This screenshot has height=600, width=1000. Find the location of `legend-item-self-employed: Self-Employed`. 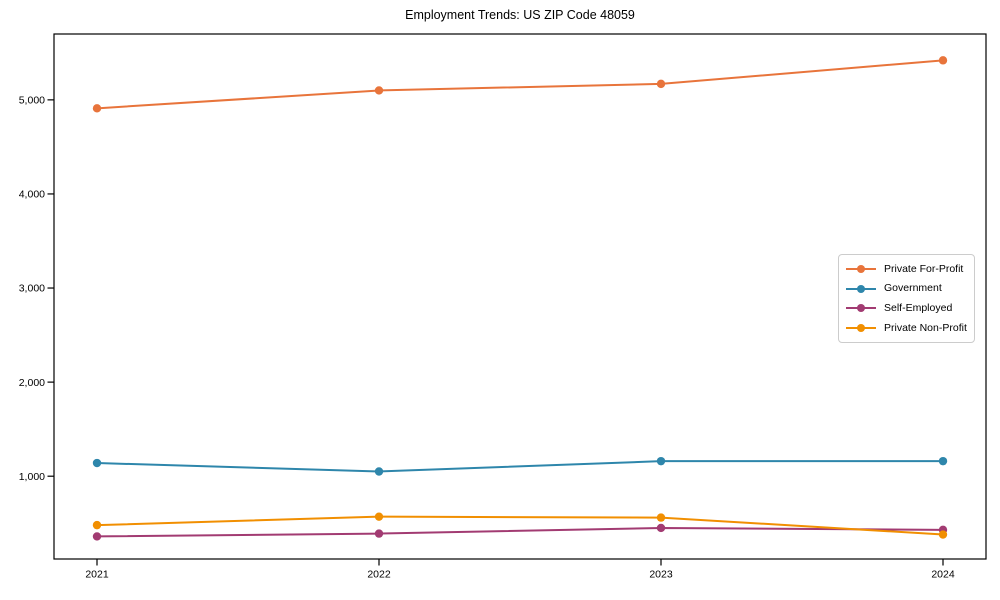

legend-item-self-employed: Self-Employed is located at coordinates (906, 308).